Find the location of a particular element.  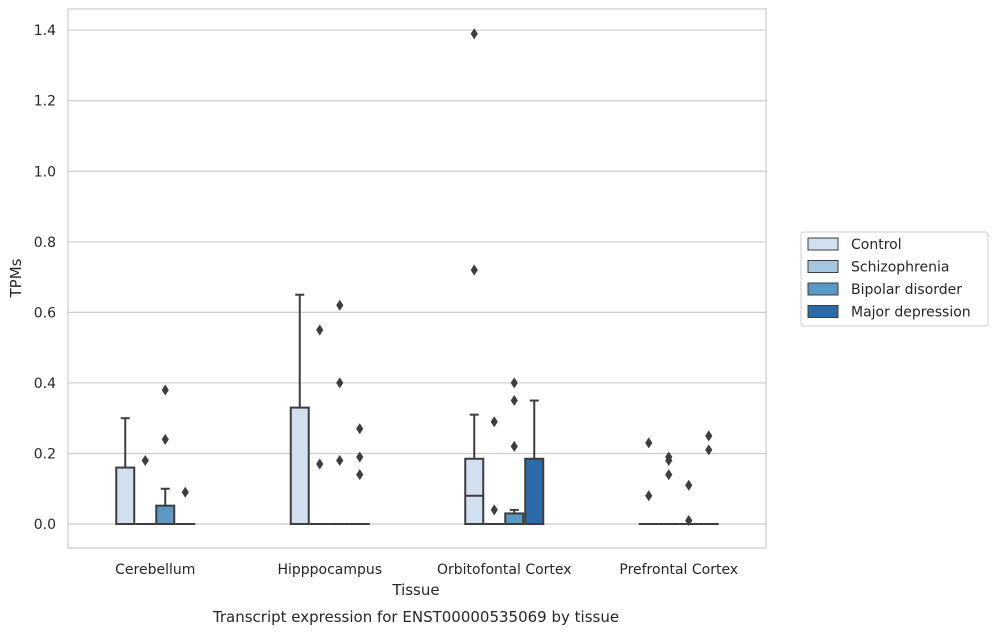

y-tick-label: 0.4 is located at coordinates (45, 384).